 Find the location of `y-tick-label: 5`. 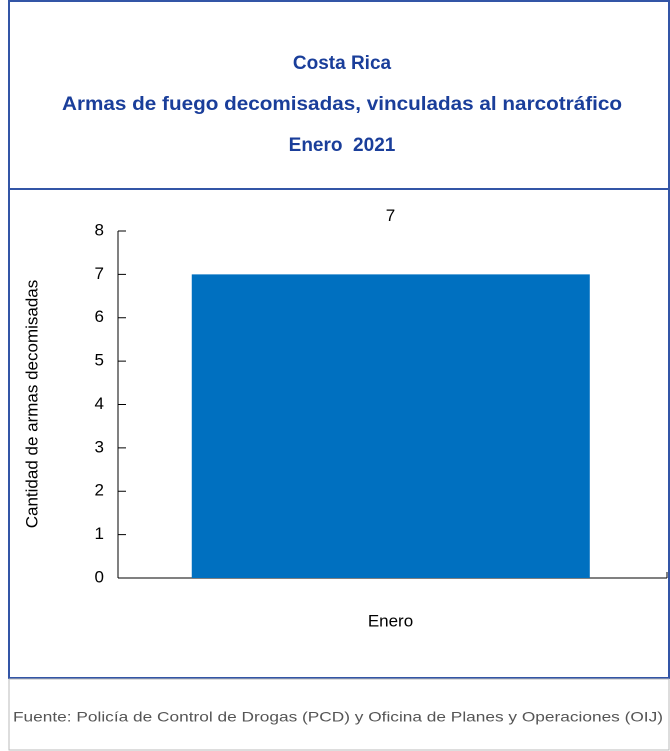

y-tick-label: 5 is located at coordinates (99, 360).